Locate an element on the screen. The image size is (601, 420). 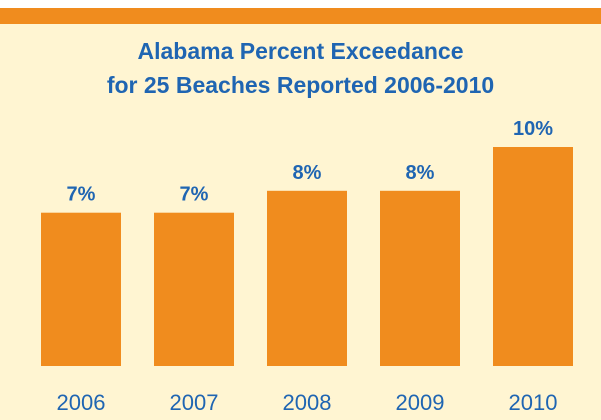
x-tick-label-2006: 2006 is located at coordinates (81, 402).